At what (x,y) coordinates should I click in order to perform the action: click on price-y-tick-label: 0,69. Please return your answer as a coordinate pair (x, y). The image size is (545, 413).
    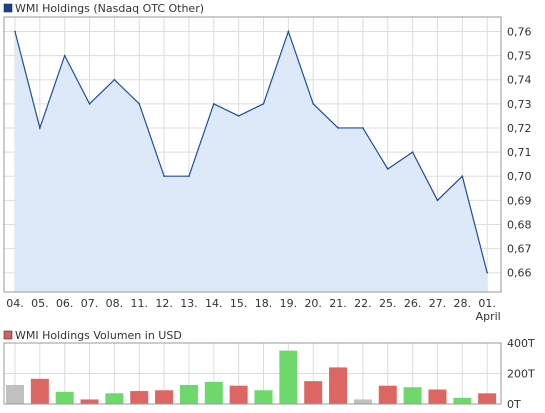
    Looking at the image, I should click on (519, 200).